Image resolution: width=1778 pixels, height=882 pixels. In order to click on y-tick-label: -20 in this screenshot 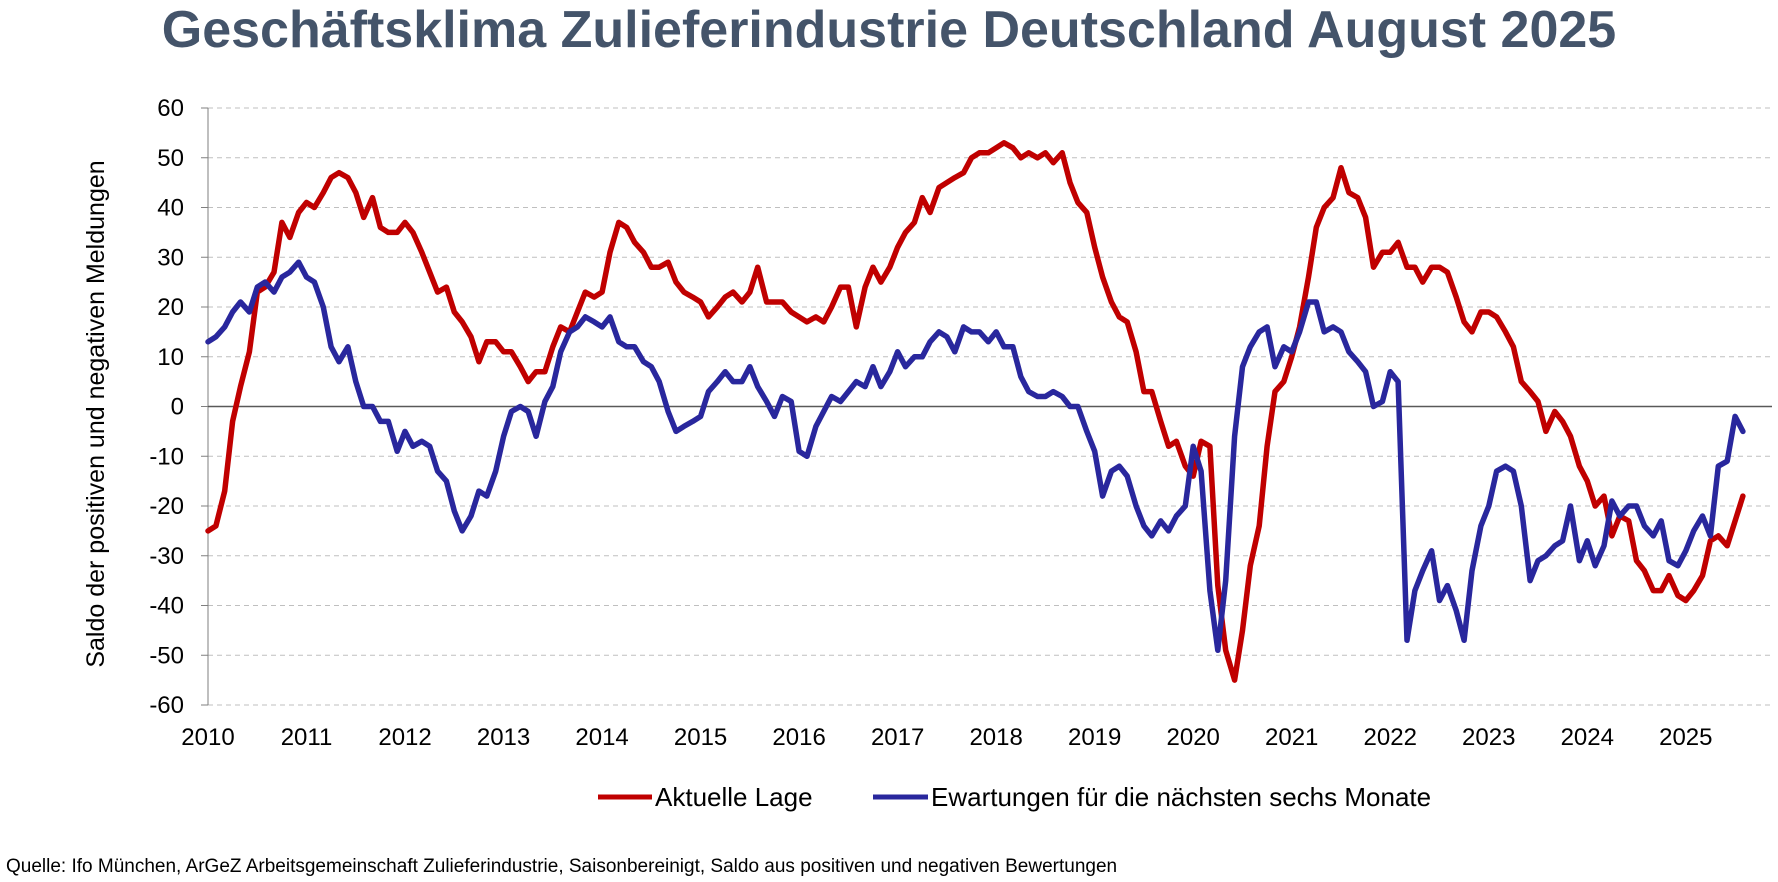, I will do `click(166, 506)`.